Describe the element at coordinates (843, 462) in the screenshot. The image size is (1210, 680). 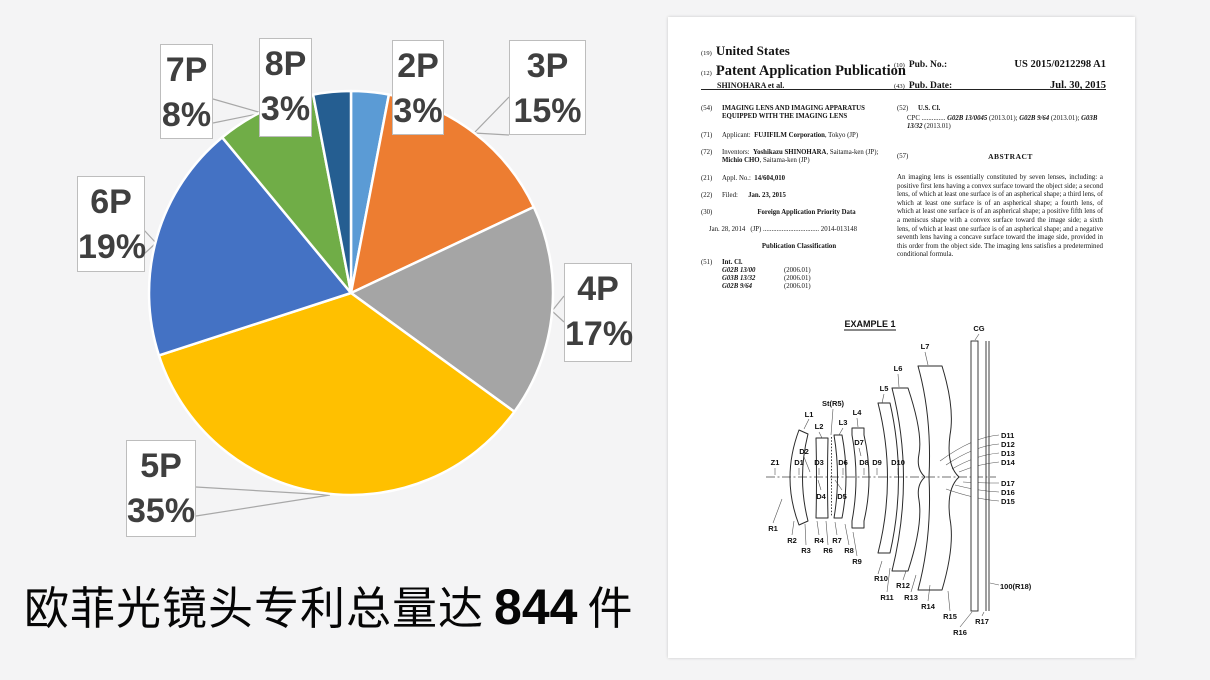
I see `figure-label-D6: D6` at that location.